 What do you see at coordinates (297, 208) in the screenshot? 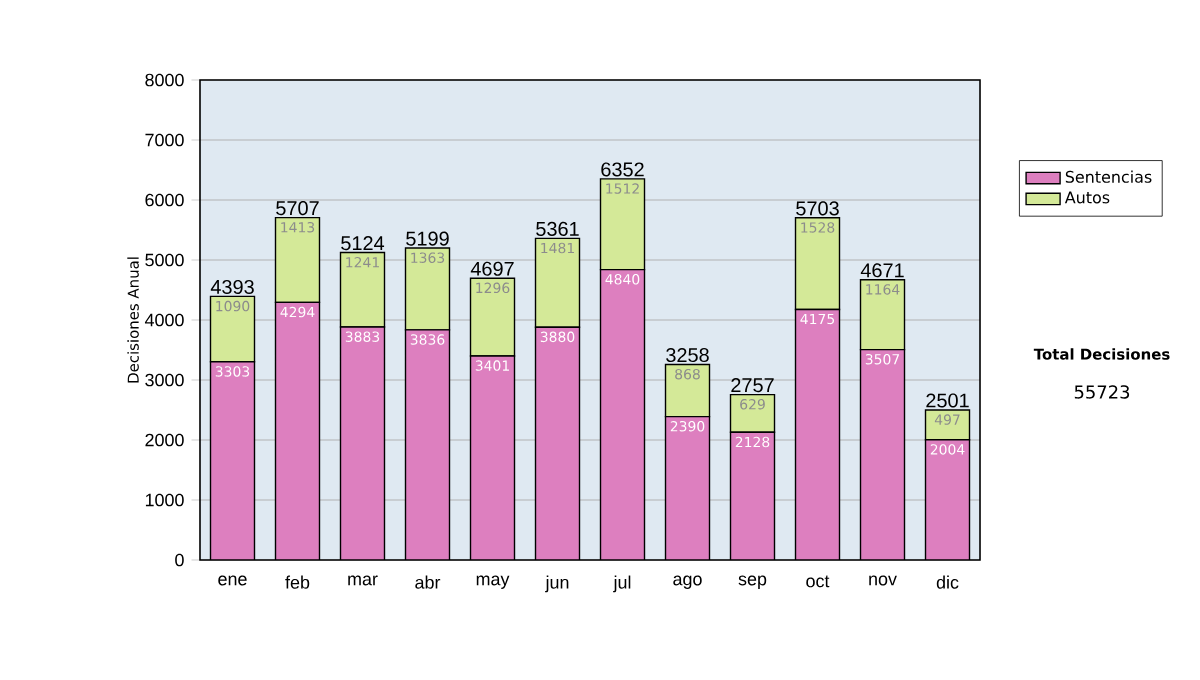
I see `total-label: 5707` at bounding box center [297, 208].